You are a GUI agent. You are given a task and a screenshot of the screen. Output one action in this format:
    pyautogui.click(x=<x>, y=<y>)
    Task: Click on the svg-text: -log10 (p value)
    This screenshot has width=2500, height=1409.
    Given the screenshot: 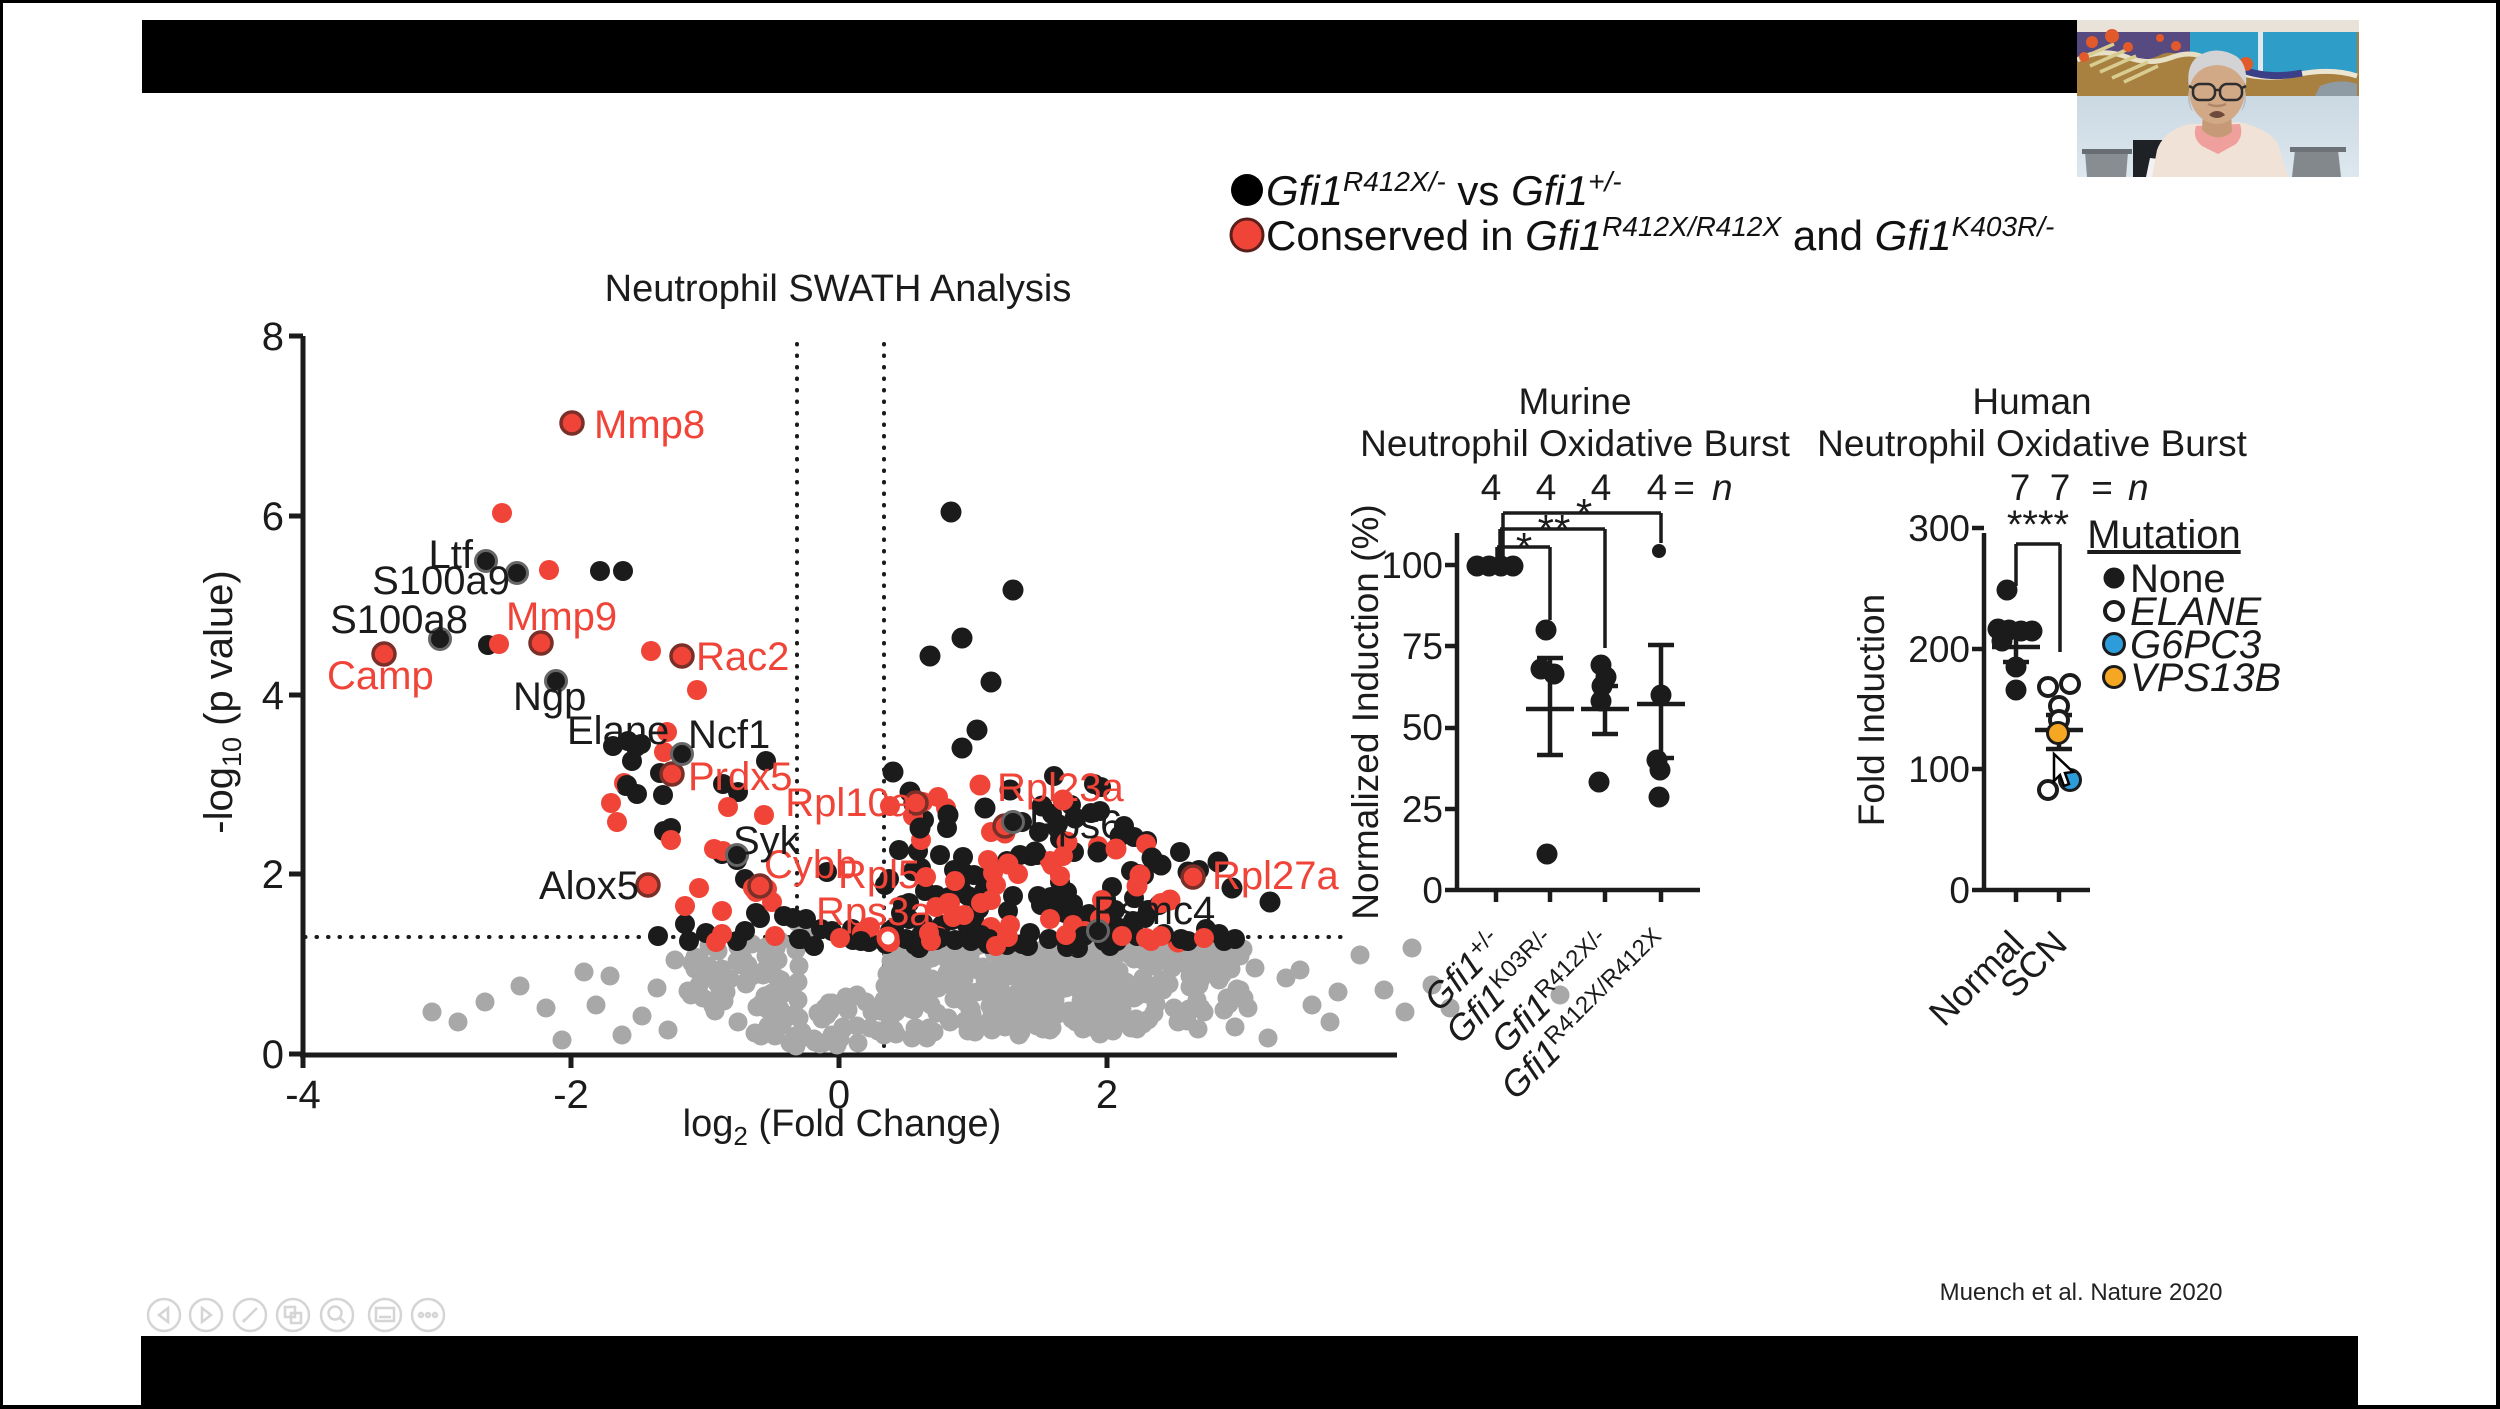 What is the action you would take?
    pyautogui.click(x=222, y=702)
    